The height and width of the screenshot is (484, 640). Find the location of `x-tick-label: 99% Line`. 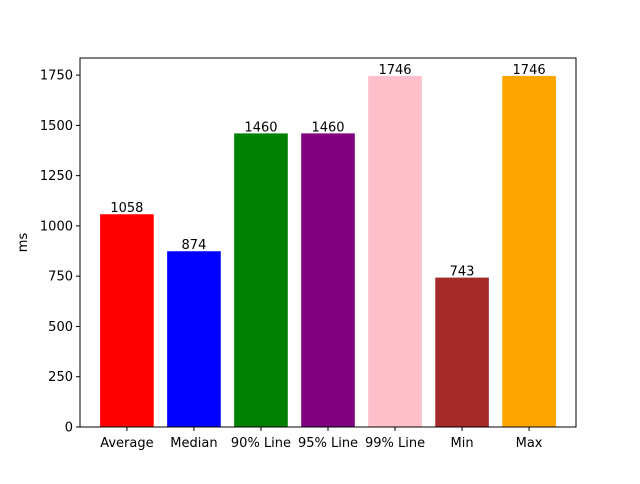

x-tick-label: 99% Line is located at coordinates (395, 443).